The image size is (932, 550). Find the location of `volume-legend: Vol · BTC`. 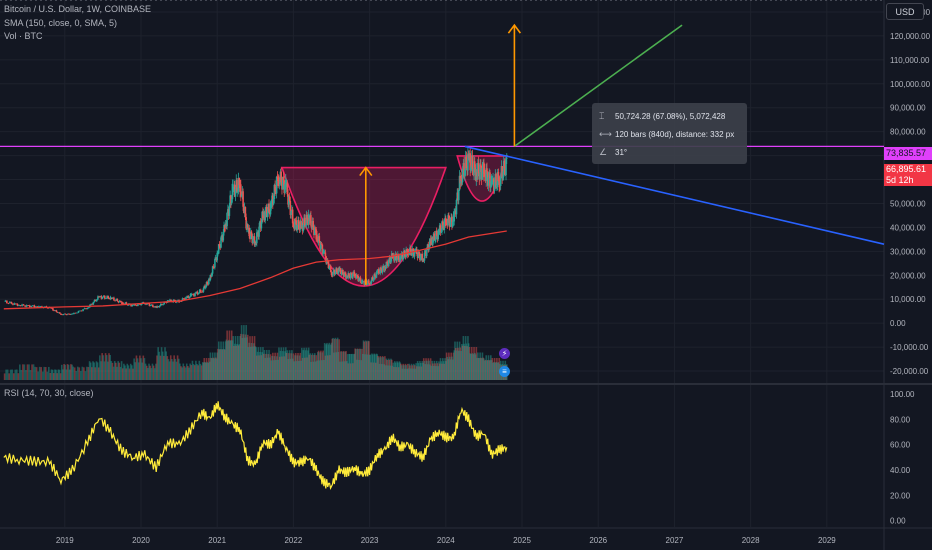

volume-legend: Vol · BTC is located at coordinates (23, 36).